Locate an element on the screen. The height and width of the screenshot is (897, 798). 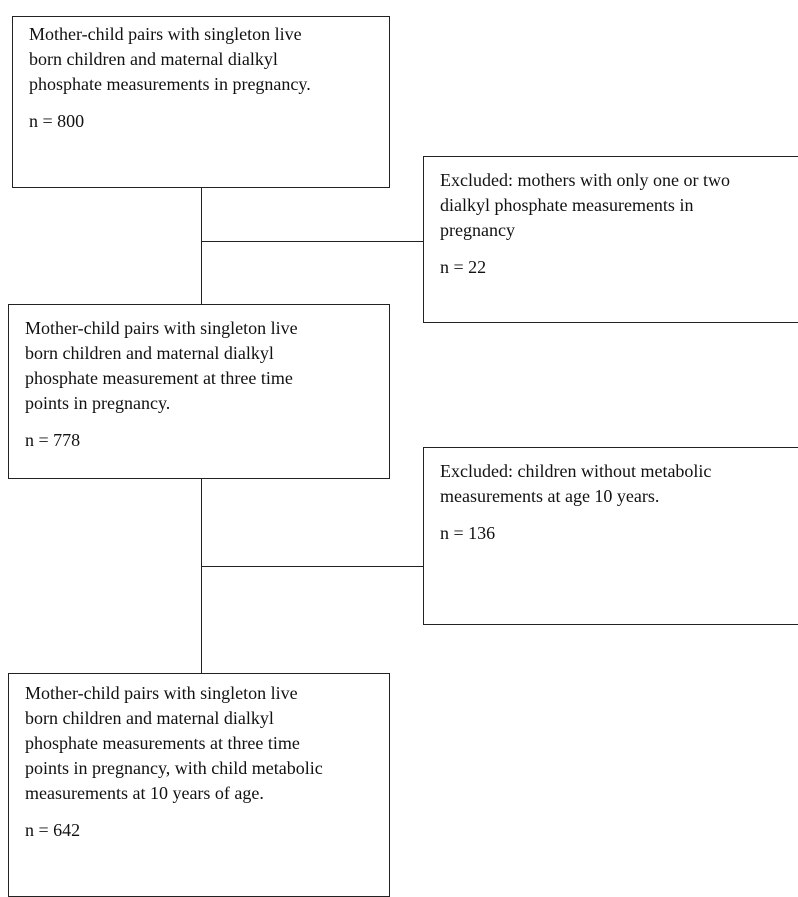
box-count: n = 22 is located at coordinates (463, 267).